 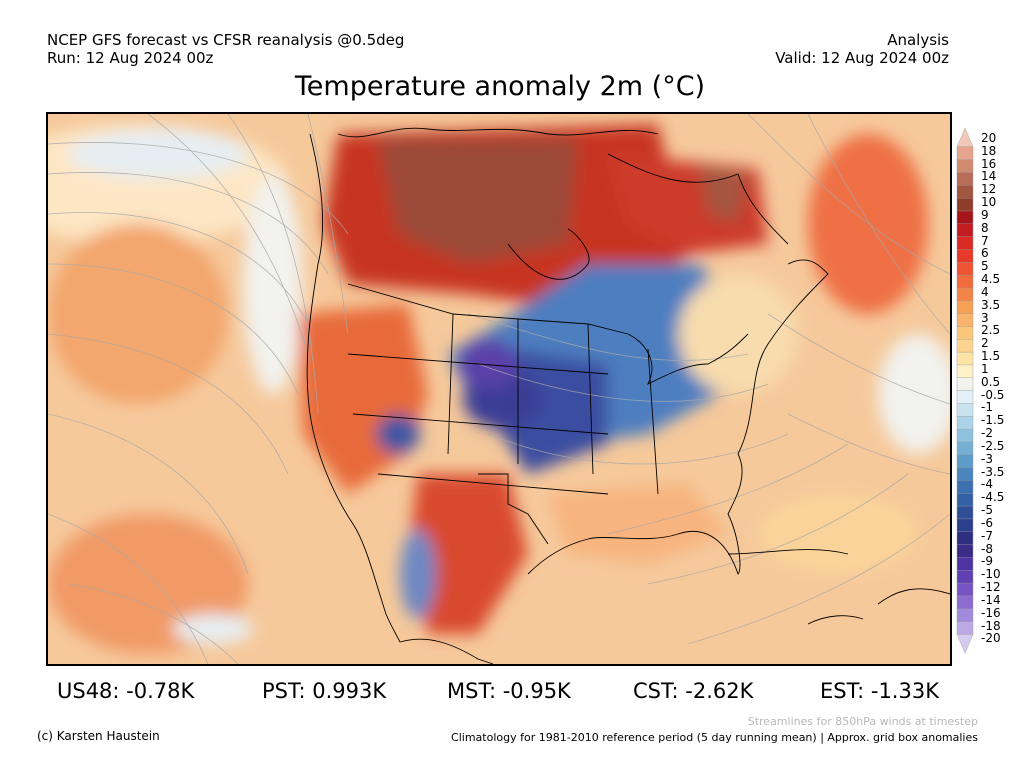 I want to click on colorbar-tick-label: 1, so click(x=985, y=368).